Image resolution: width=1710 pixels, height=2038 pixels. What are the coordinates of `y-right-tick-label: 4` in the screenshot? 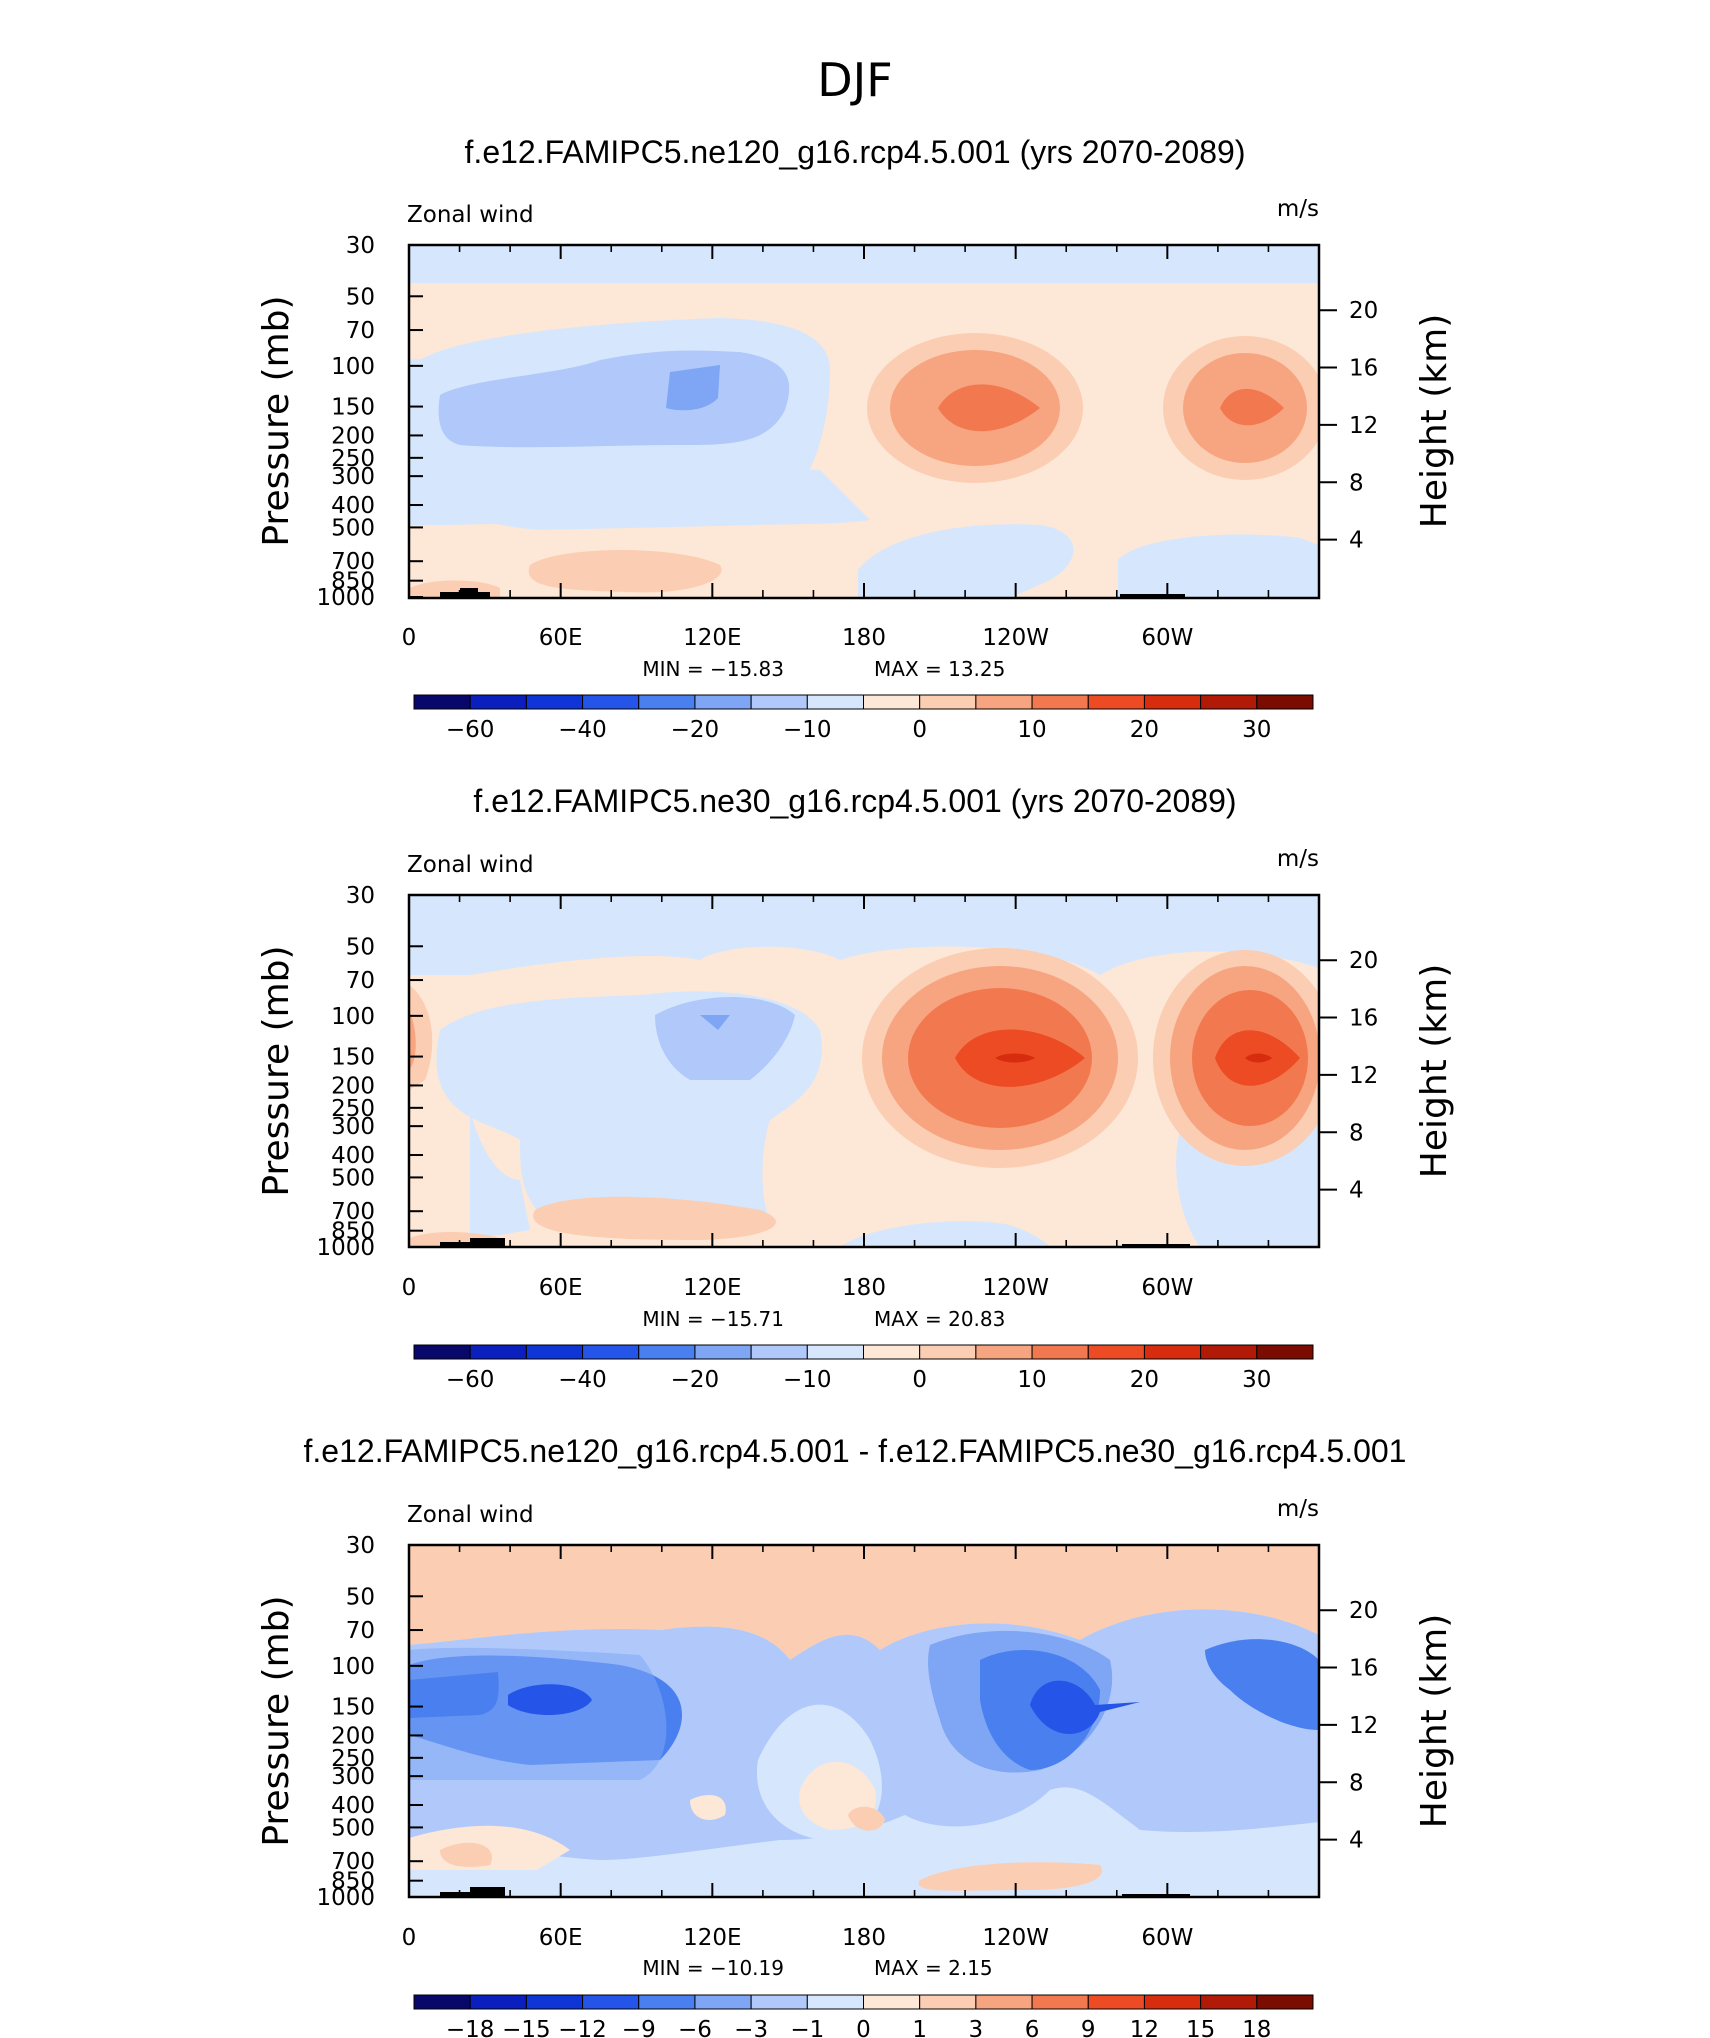 It's located at (1356, 541).